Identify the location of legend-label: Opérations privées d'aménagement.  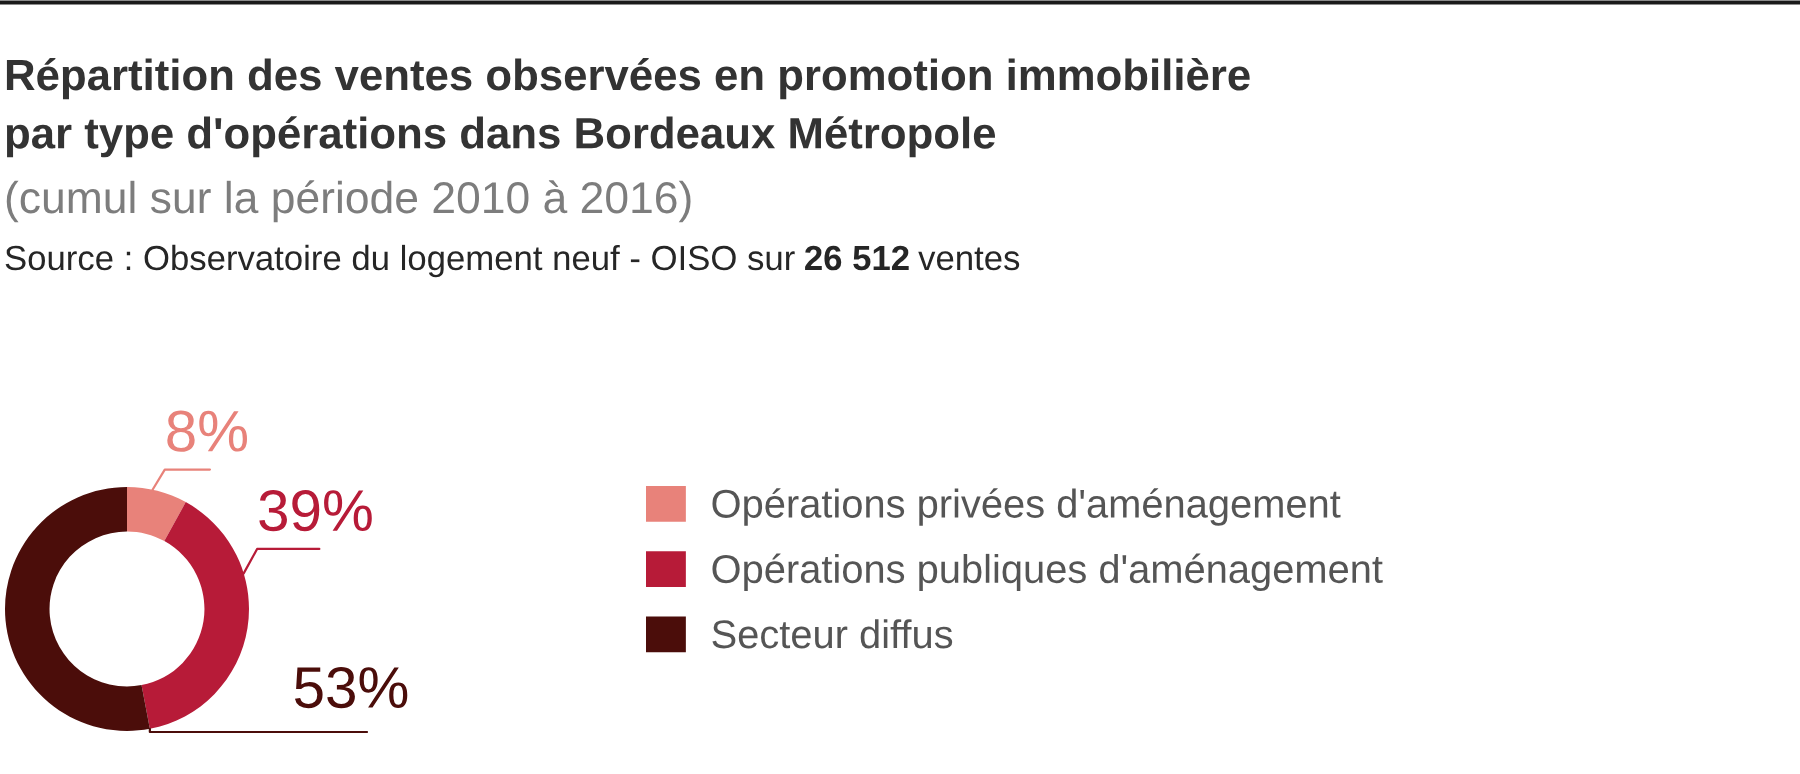
(1026, 507).